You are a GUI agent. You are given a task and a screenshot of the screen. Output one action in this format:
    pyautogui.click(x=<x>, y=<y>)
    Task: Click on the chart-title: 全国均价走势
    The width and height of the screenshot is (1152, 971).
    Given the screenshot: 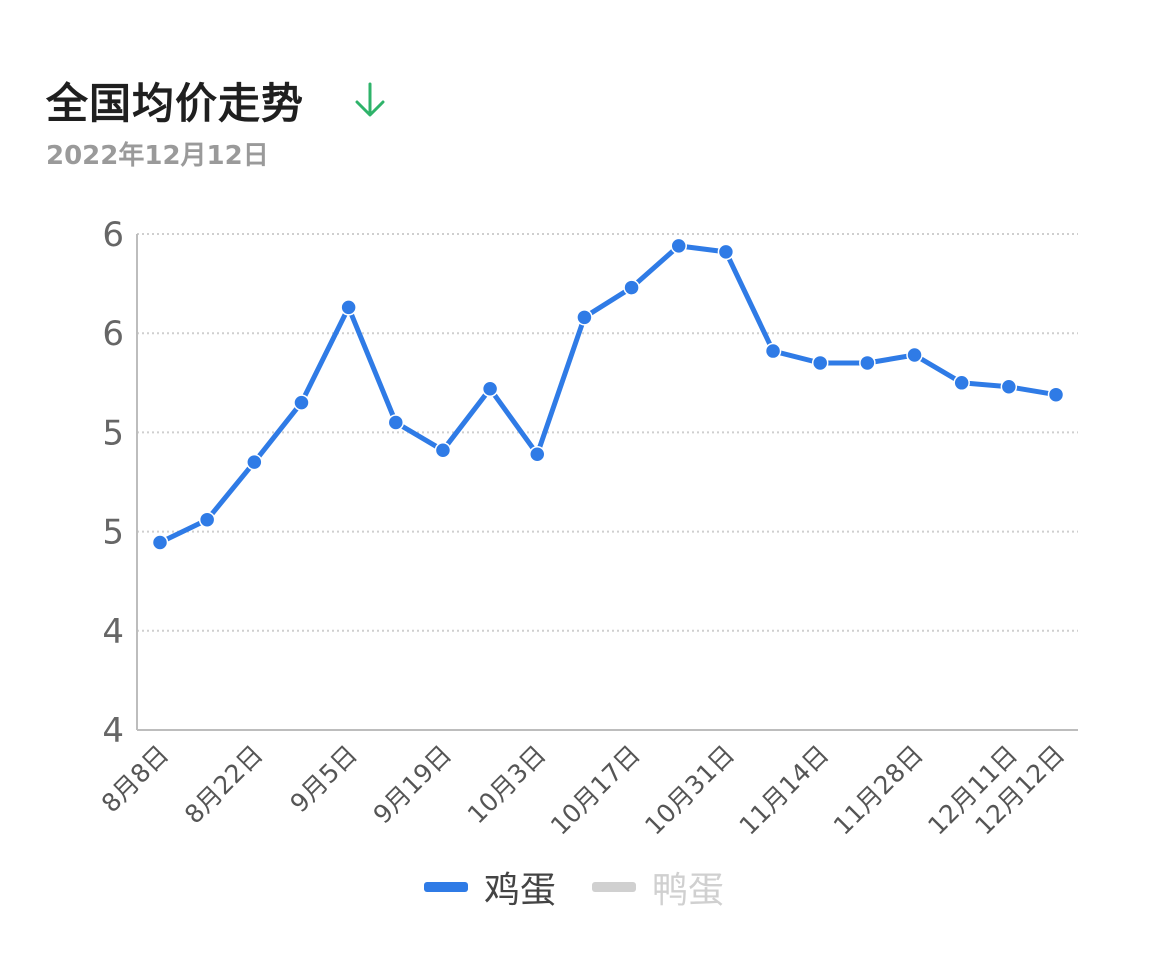 What is the action you would take?
    pyautogui.click(x=175, y=103)
    